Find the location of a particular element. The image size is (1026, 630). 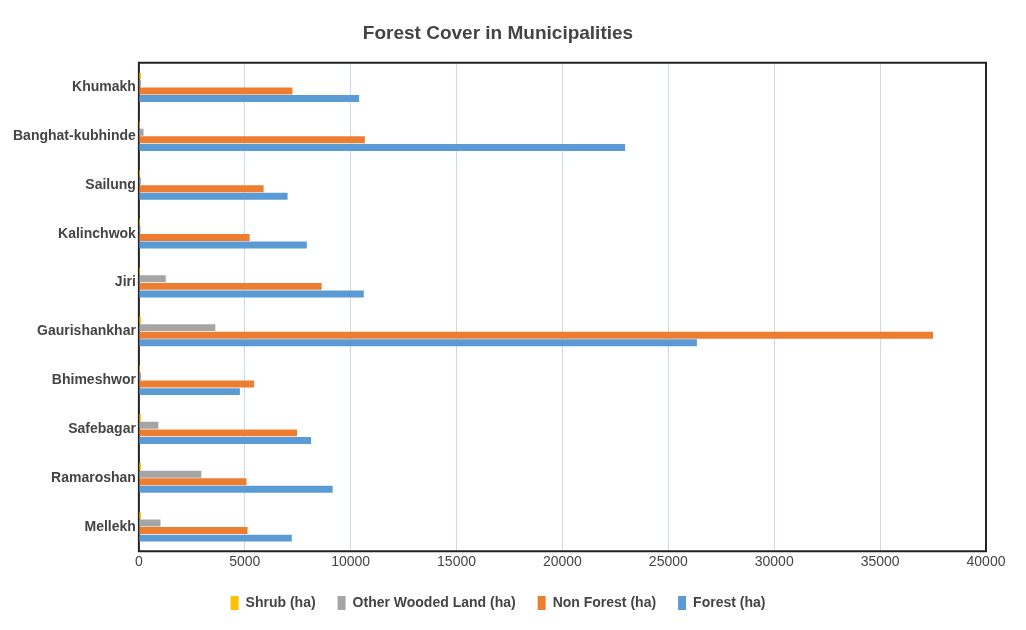

y-tick-label: Sailung is located at coordinates (110, 183).